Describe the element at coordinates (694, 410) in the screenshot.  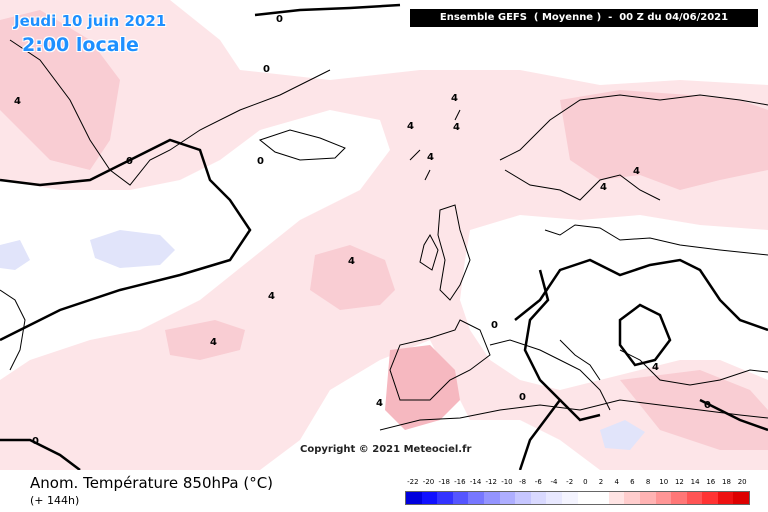
I see `warm-anomaly-east-africa` at that location.